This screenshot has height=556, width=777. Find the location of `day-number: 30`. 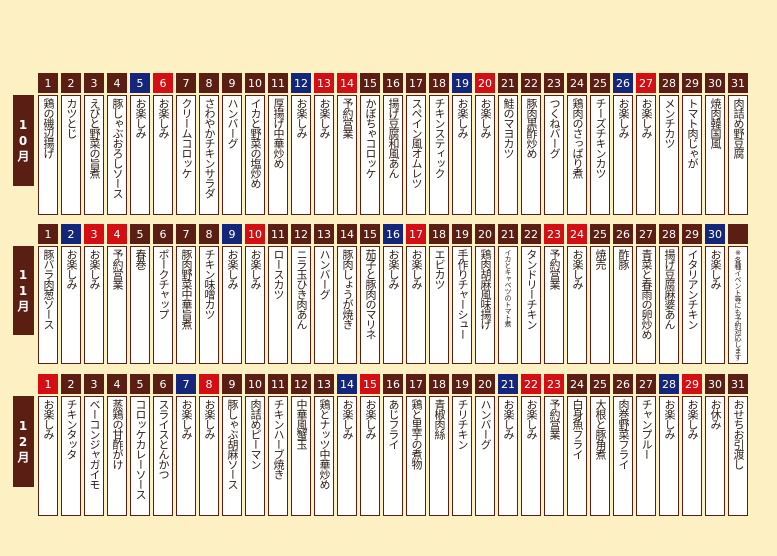

day-number: 30 is located at coordinates (715, 83).